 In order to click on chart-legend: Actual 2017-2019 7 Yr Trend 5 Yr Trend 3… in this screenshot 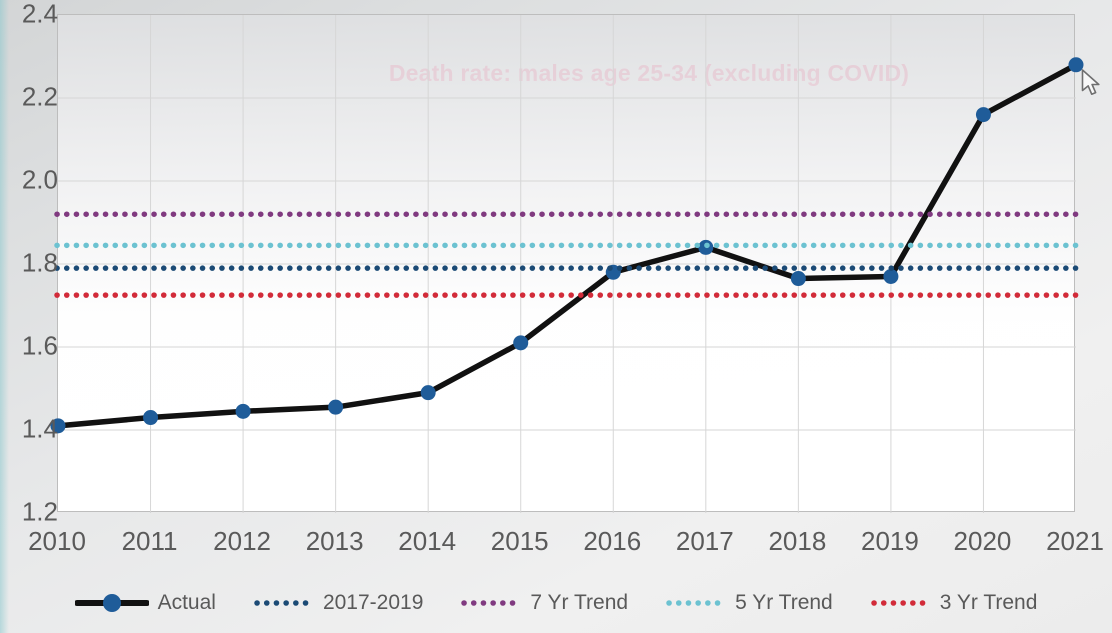, I will do `click(556, 603)`.